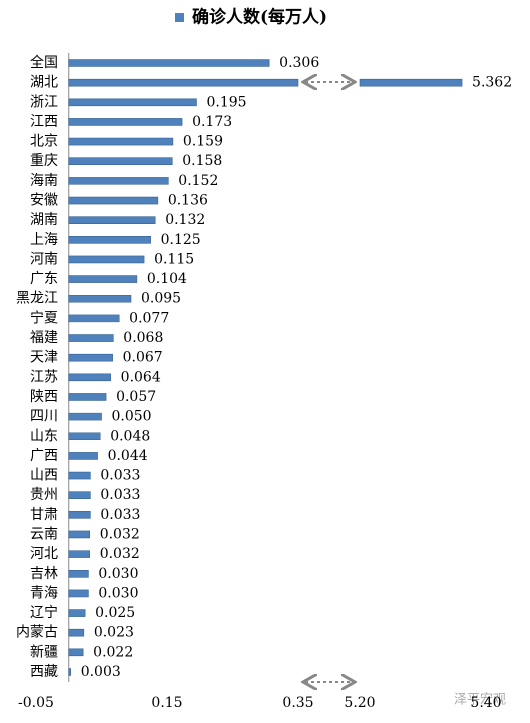 This screenshot has height=723, width=530. Describe the element at coordinates (44, 62) in the screenshot. I see `y-tick-label: 全国` at that location.